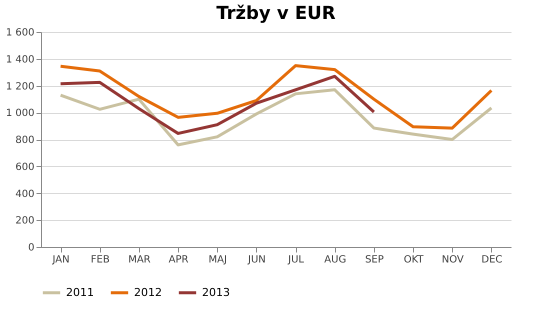  What do you see at coordinates (31, 248) in the screenshot?
I see `y-tick-label: 0` at bounding box center [31, 248].